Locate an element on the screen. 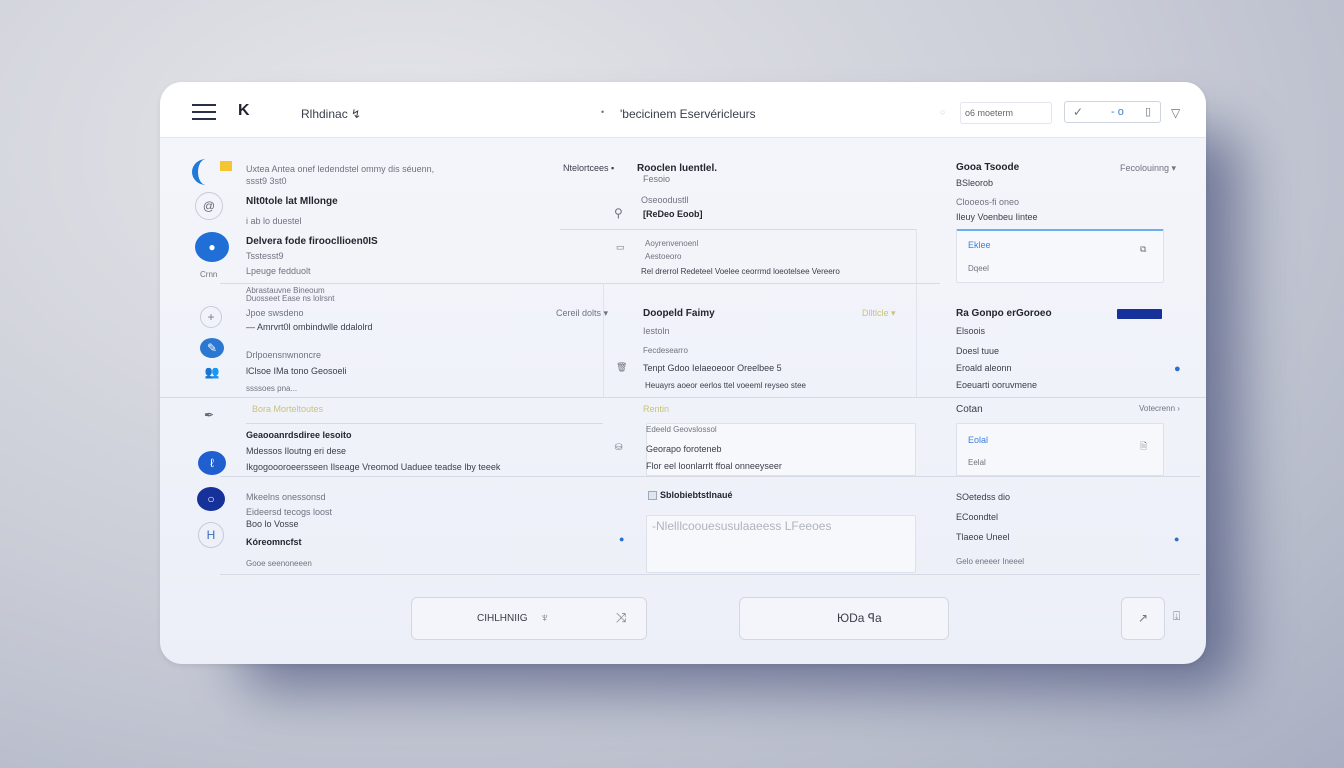  arrow-icon: ↗ is located at coordinates (1143, 618).